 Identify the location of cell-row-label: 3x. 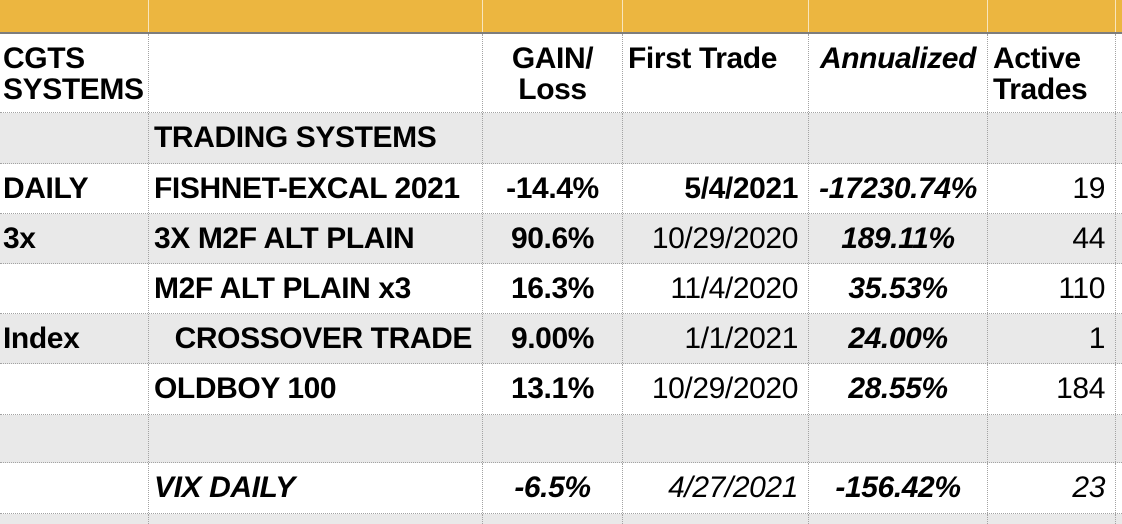
(74, 238).